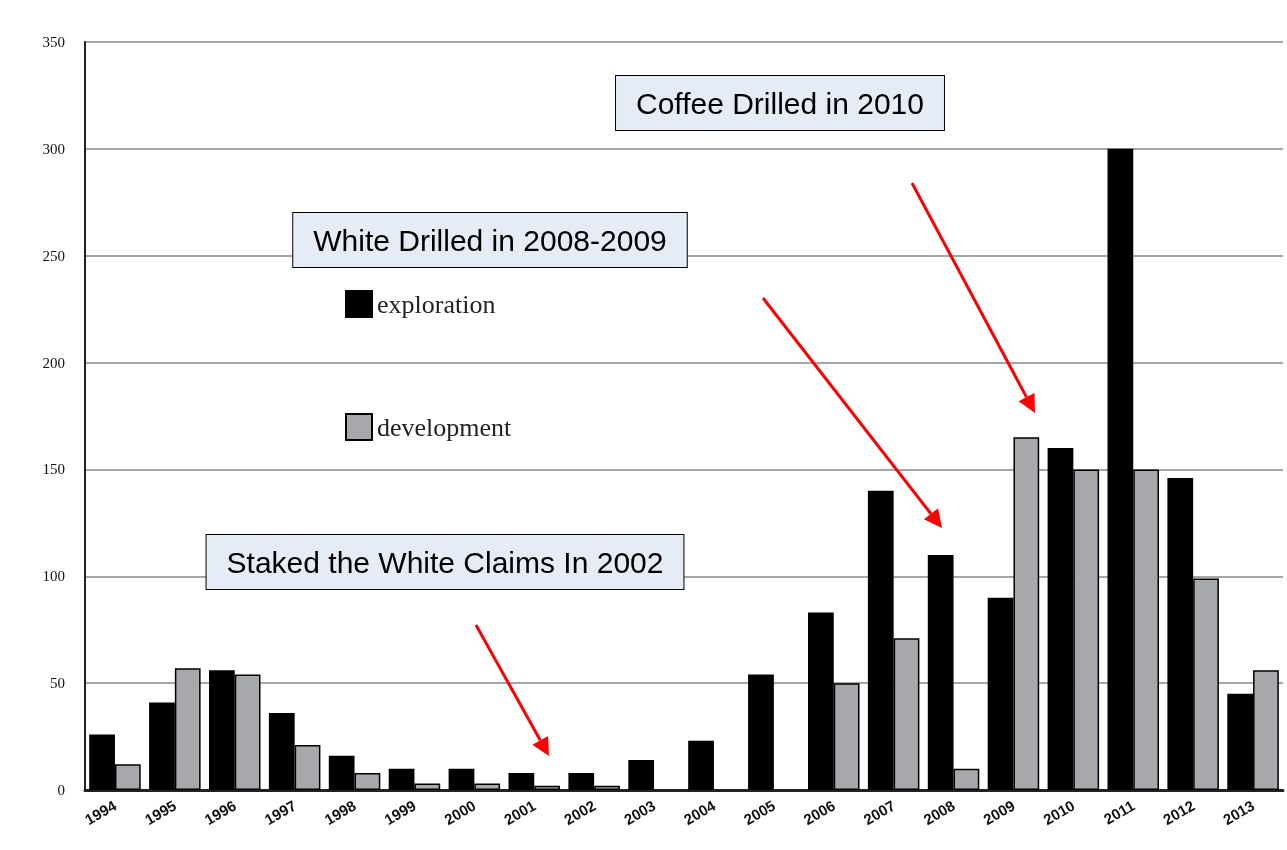 The image size is (1287, 850). Describe the element at coordinates (220, 812) in the screenshot. I see `x-tick-label: 1996` at that location.